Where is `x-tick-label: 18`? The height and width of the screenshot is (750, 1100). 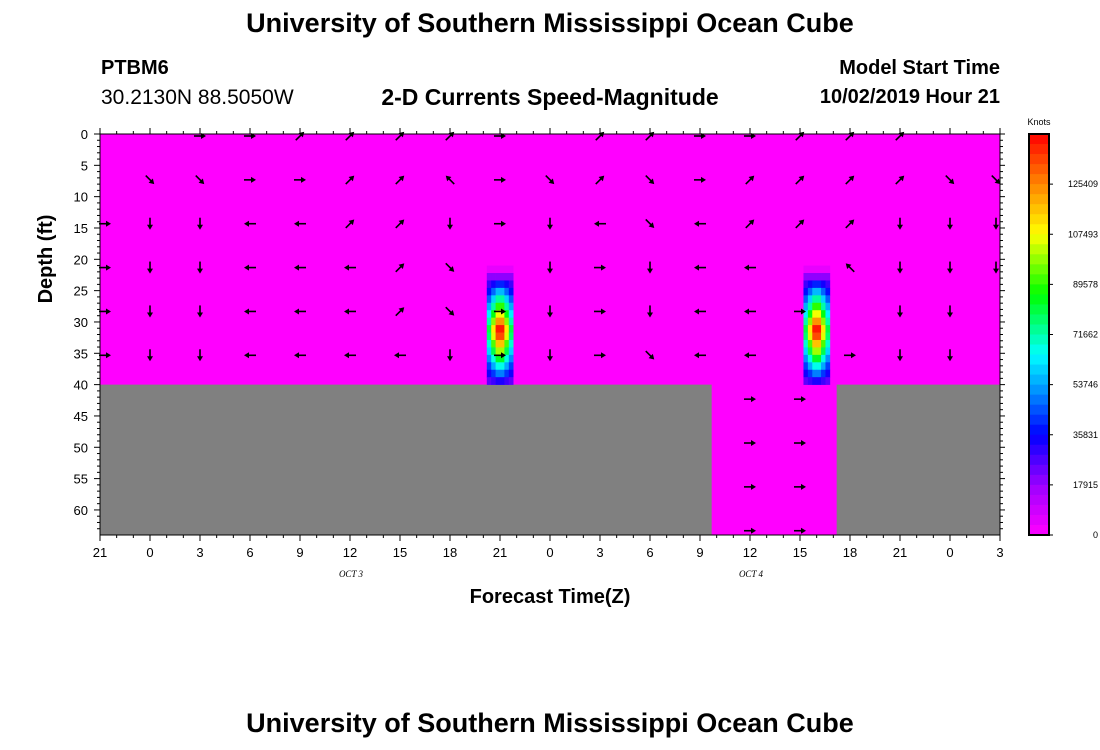
x-tick-label: 18 is located at coordinates (450, 552).